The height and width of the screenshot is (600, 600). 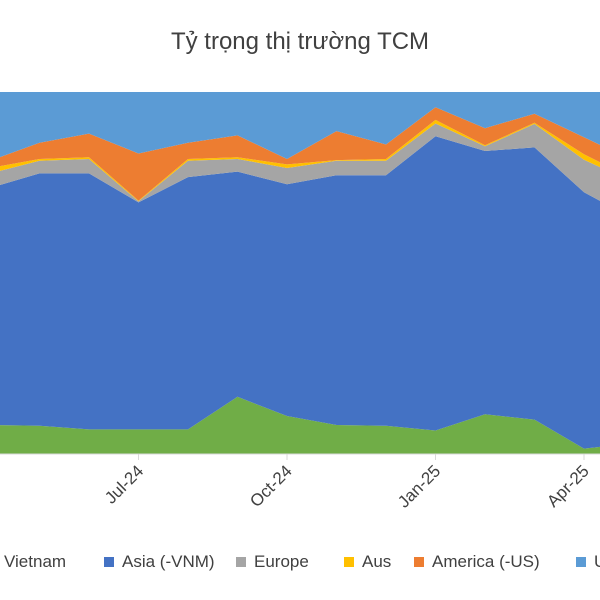 What do you see at coordinates (377, 561) in the screenshot?
I see `legend-label: Aus` at bounding box center [377, 561].